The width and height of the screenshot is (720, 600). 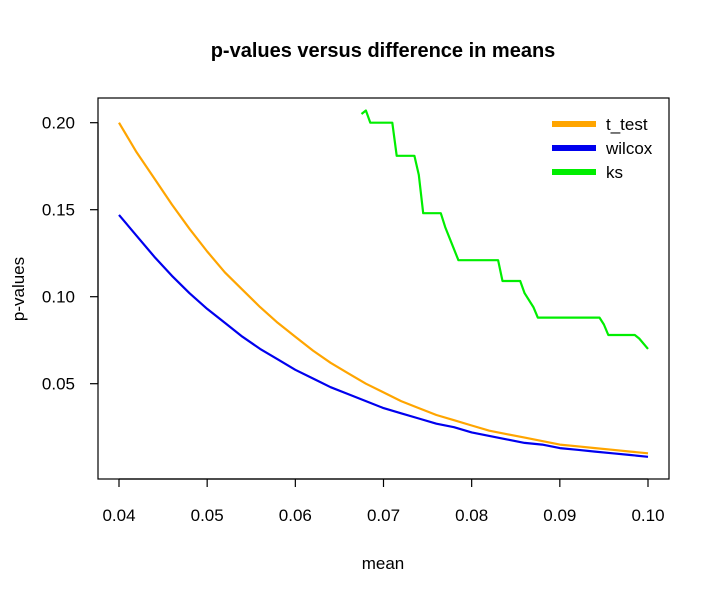 I want to click on y-tick-label: 0.15, so click(x=58, y=210).